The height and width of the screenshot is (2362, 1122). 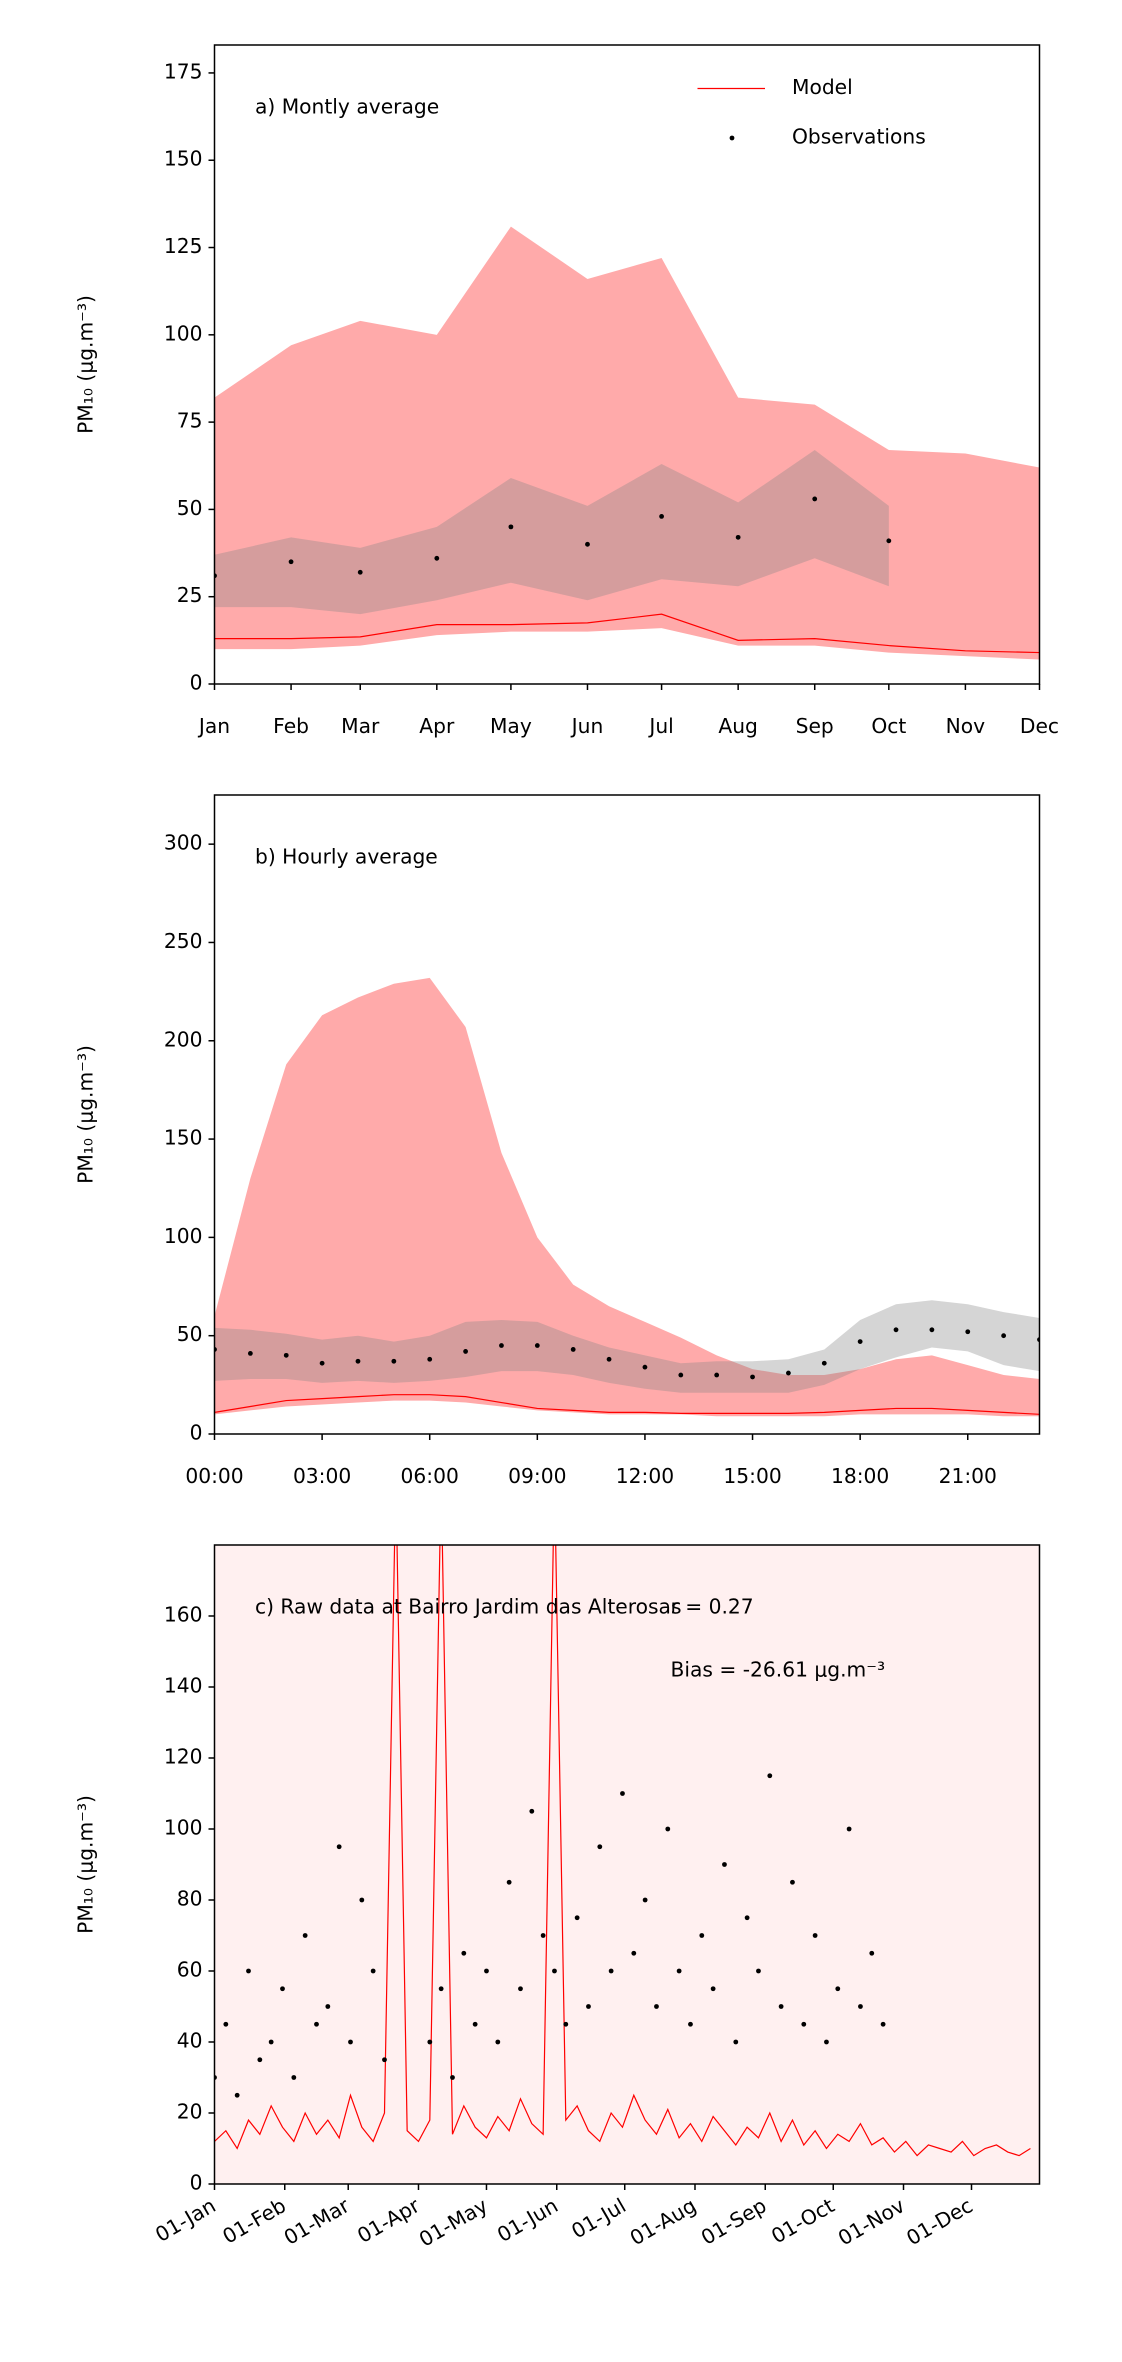 I want to click on y-tick-label: 125, so click(x=183, y=246).